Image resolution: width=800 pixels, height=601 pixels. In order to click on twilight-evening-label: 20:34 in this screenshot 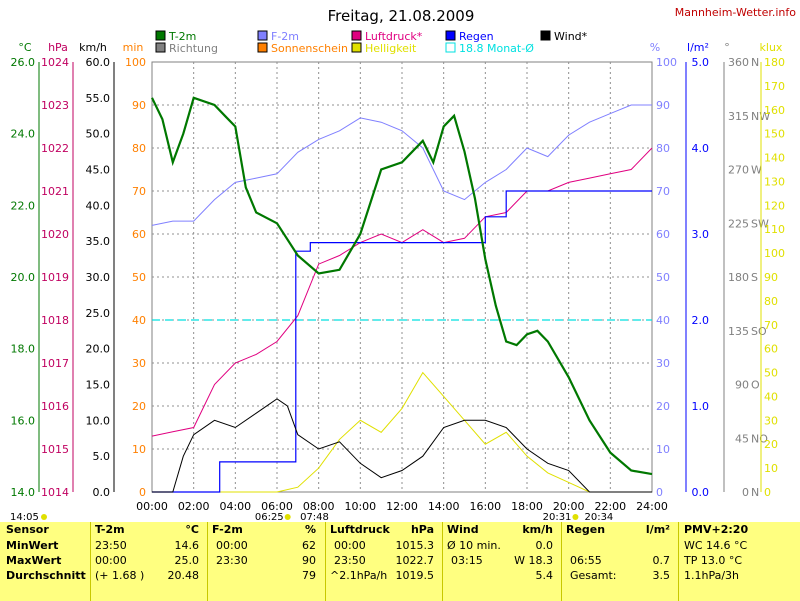, I will do `click(598, 517)`.